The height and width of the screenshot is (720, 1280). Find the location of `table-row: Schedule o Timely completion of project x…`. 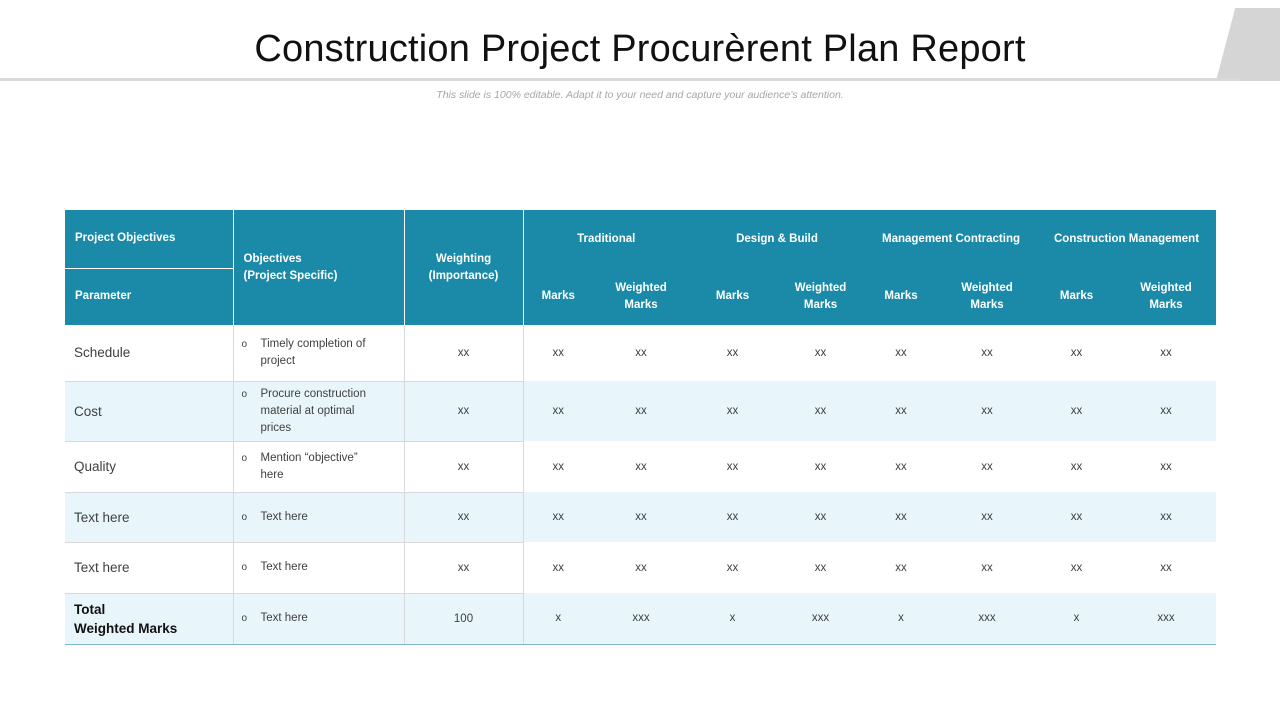

table-row: Schedule o Timely completion of project x… is located at coordinates (641, 353).